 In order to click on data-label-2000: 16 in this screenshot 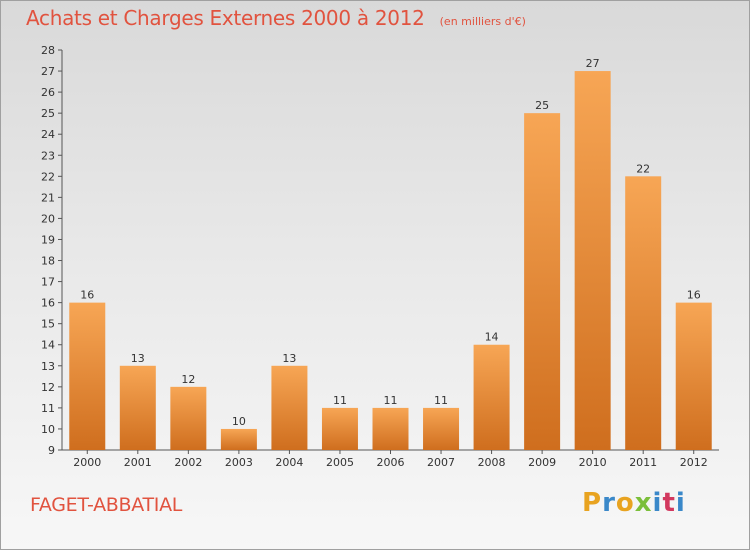, I will do `click(87, 295)`.